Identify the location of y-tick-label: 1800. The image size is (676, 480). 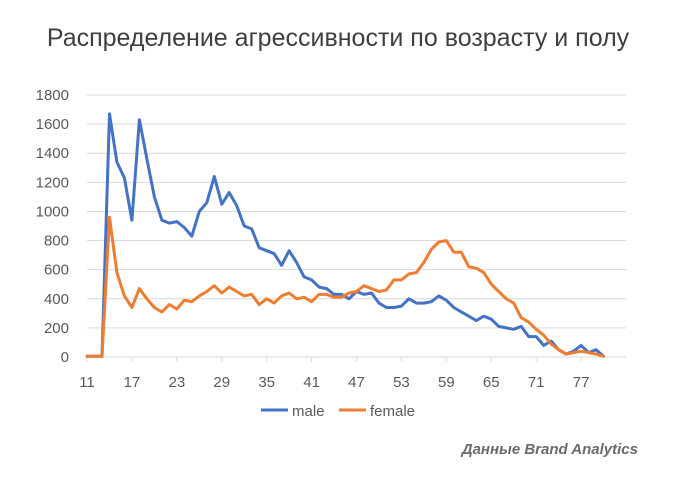
(52, 95).